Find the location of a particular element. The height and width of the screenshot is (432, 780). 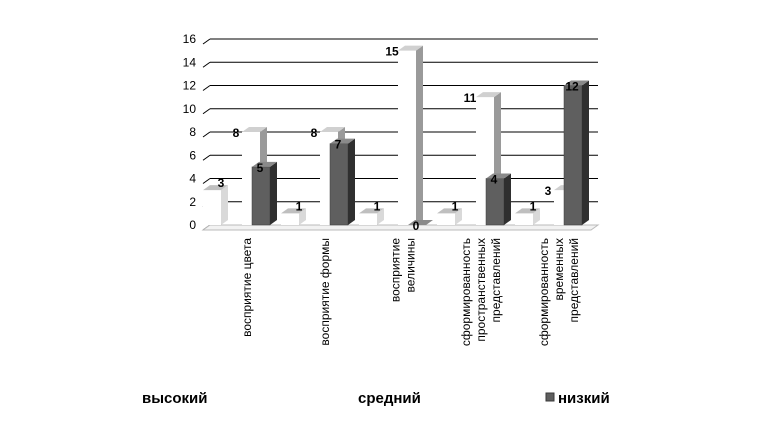

legend-item-средний: средний is located at coordinates (383, 398).